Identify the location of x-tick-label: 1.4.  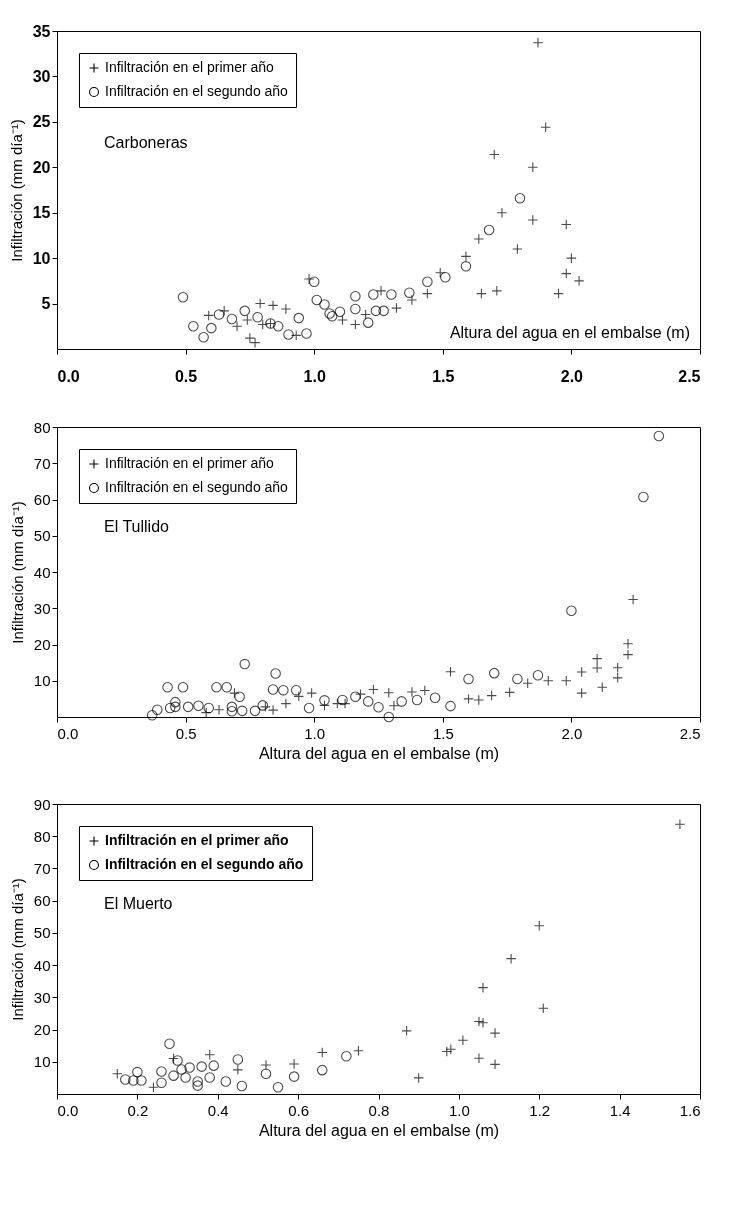
(620, 1110).